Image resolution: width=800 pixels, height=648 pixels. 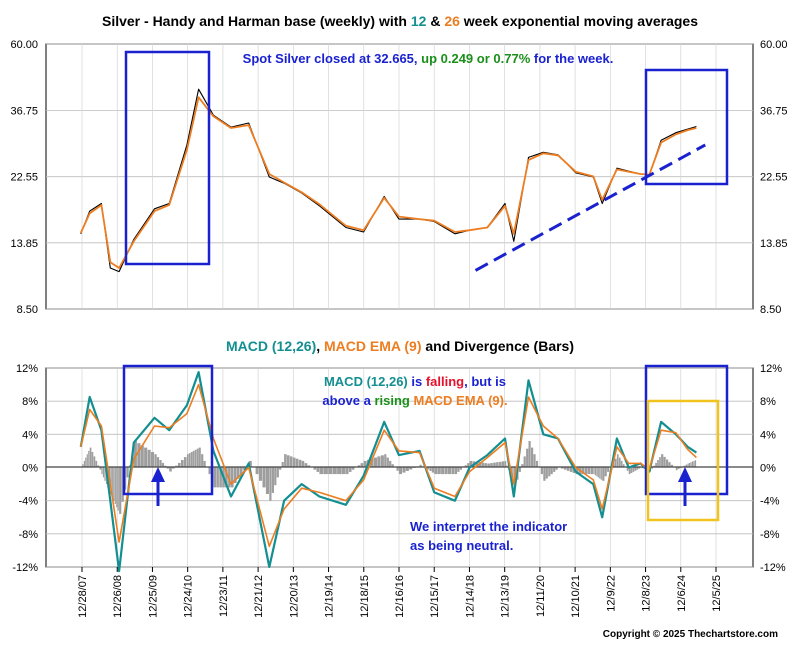 I want to click on macd-annotation-line2: above a rising MACD EMA (9)., so click(x=414, y=400).